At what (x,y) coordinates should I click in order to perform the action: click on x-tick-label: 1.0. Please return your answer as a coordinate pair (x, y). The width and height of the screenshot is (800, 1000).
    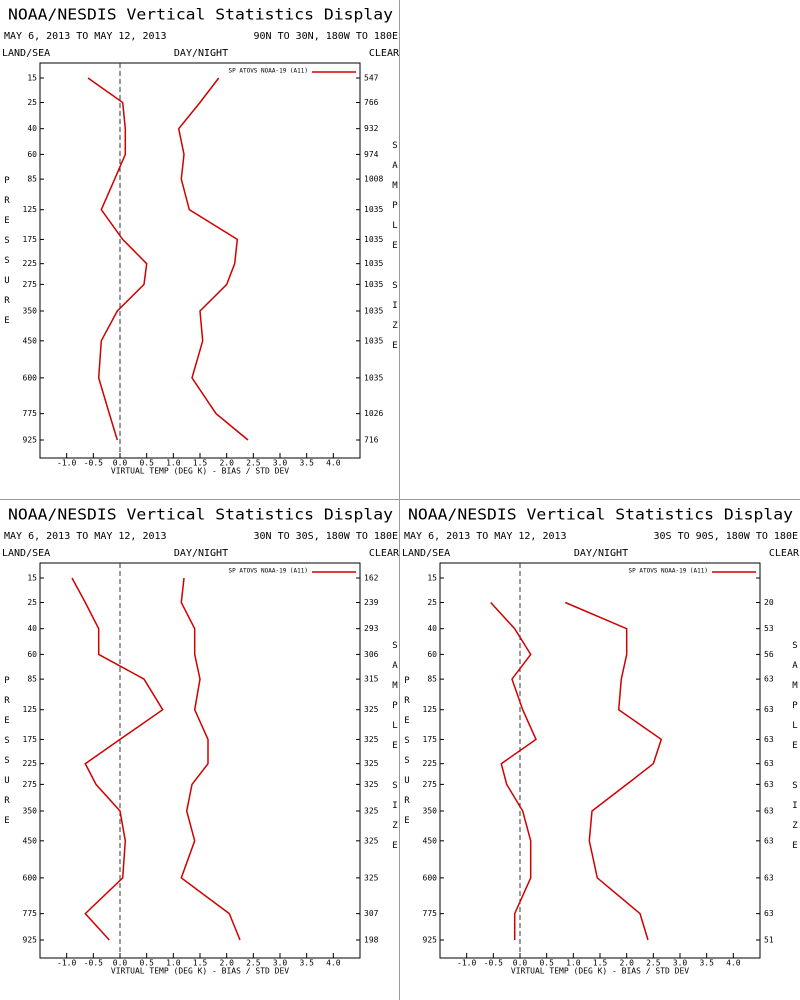
    Looking at the image, I should click on (173, 963).